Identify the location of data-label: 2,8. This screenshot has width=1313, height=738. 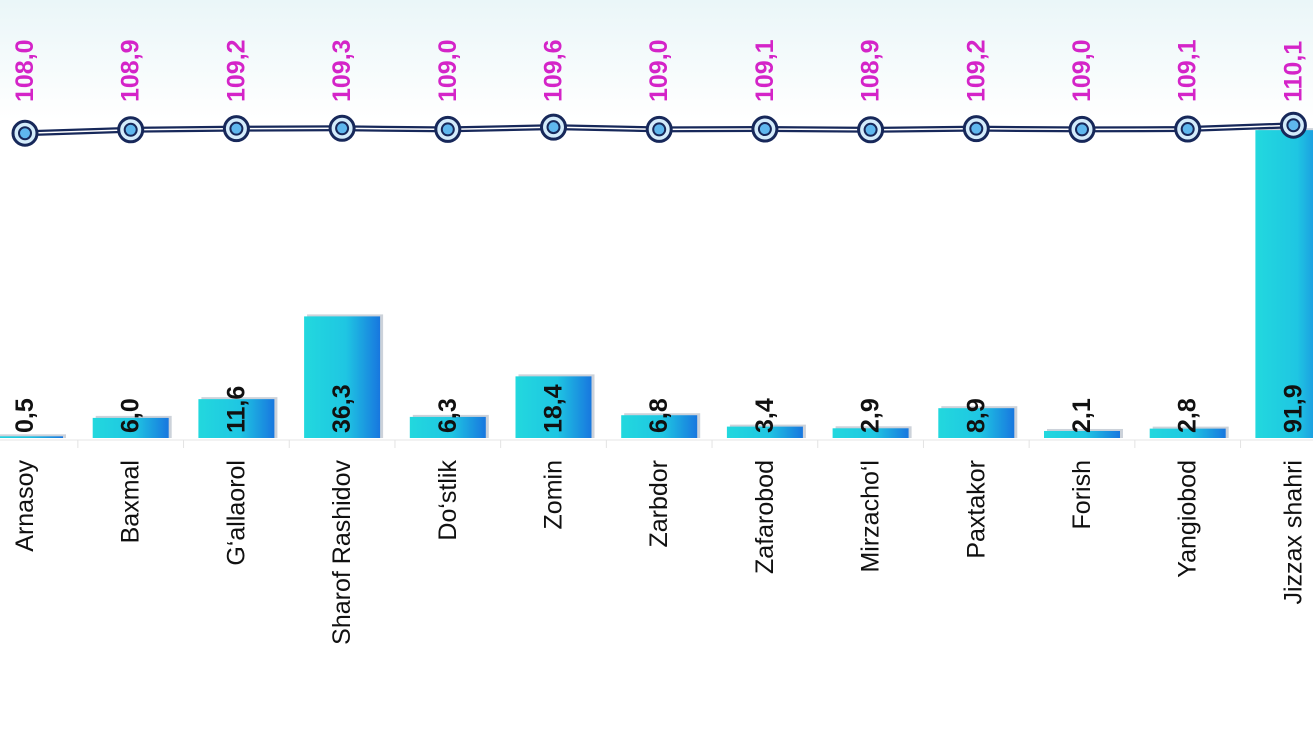
(1188, 415).